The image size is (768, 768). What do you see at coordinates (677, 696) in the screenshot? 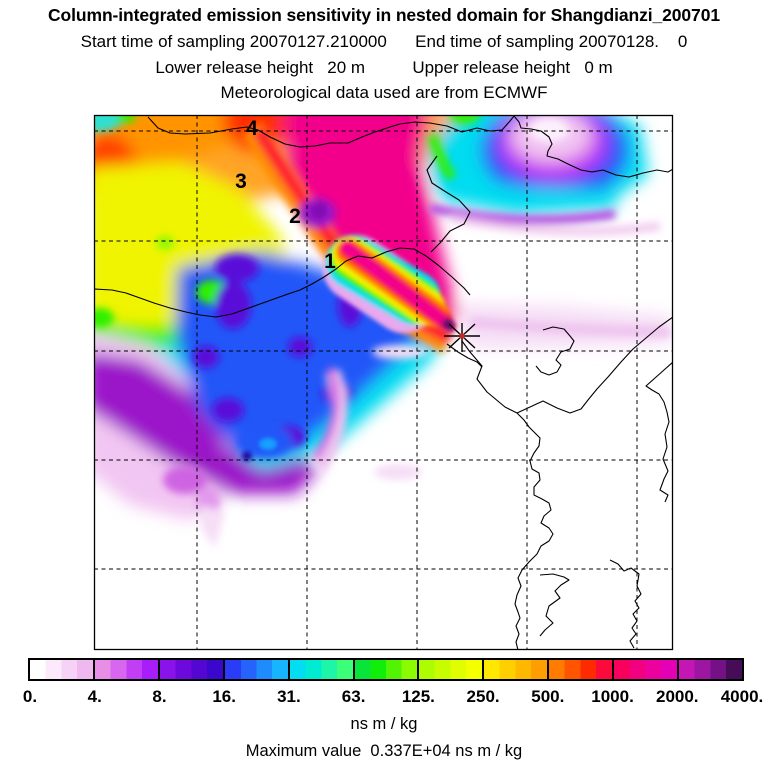
I see `colorbar-tick-label: 2000.` at bounding box center [677, 696].